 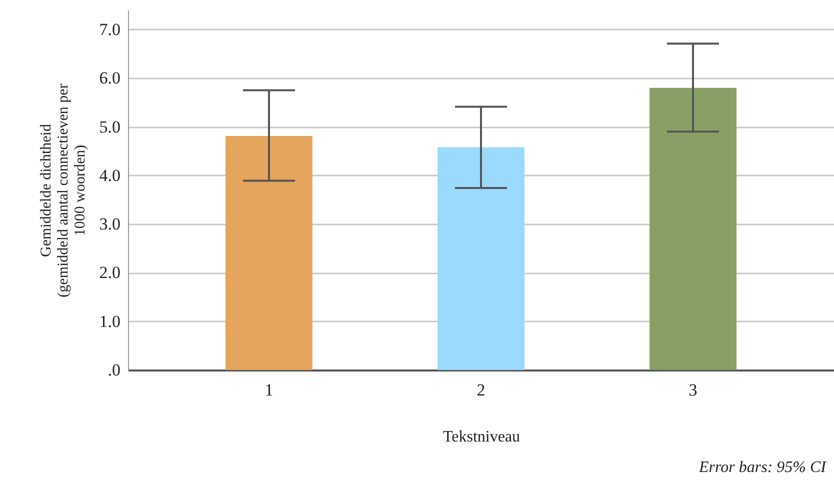 What do you see at coordinates (481, 437) in the screenshot?
I see `x-axis-title: Tekstniveau` at bounding box center [481, 437].